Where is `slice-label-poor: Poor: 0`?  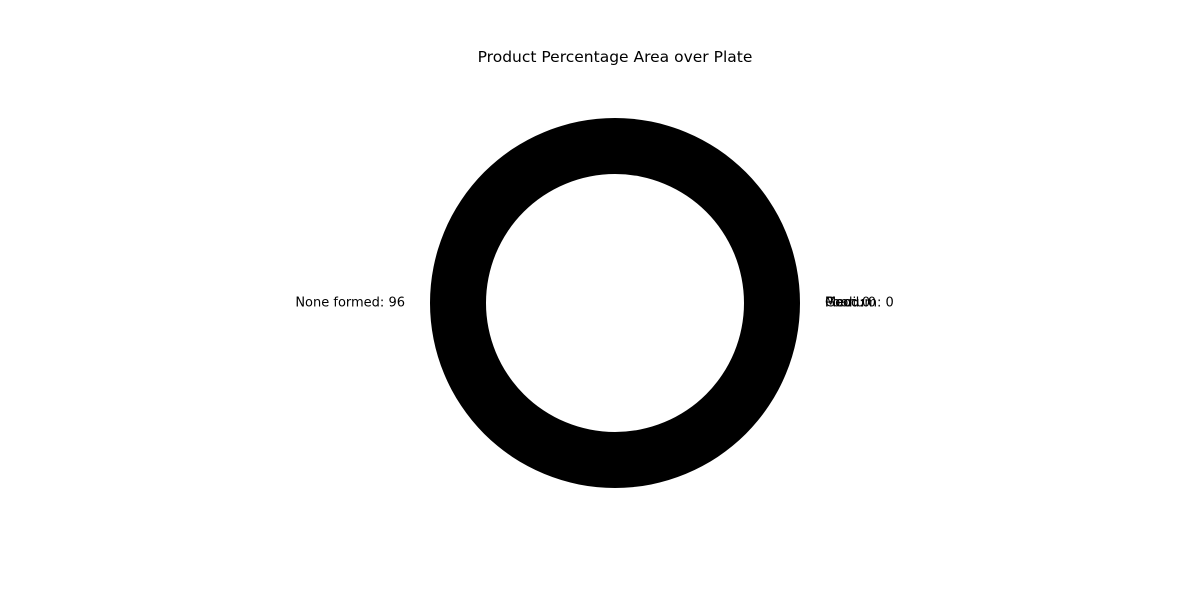
slice-label-poor: Poor: 0 is located at coordinates (847, 303).